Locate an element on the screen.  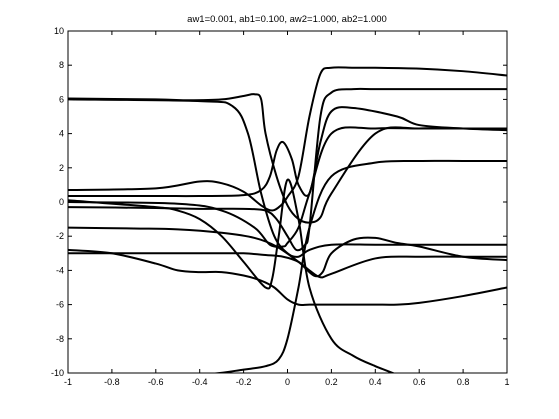
x-tick-label: 0 is located at coordinates (287, 382).